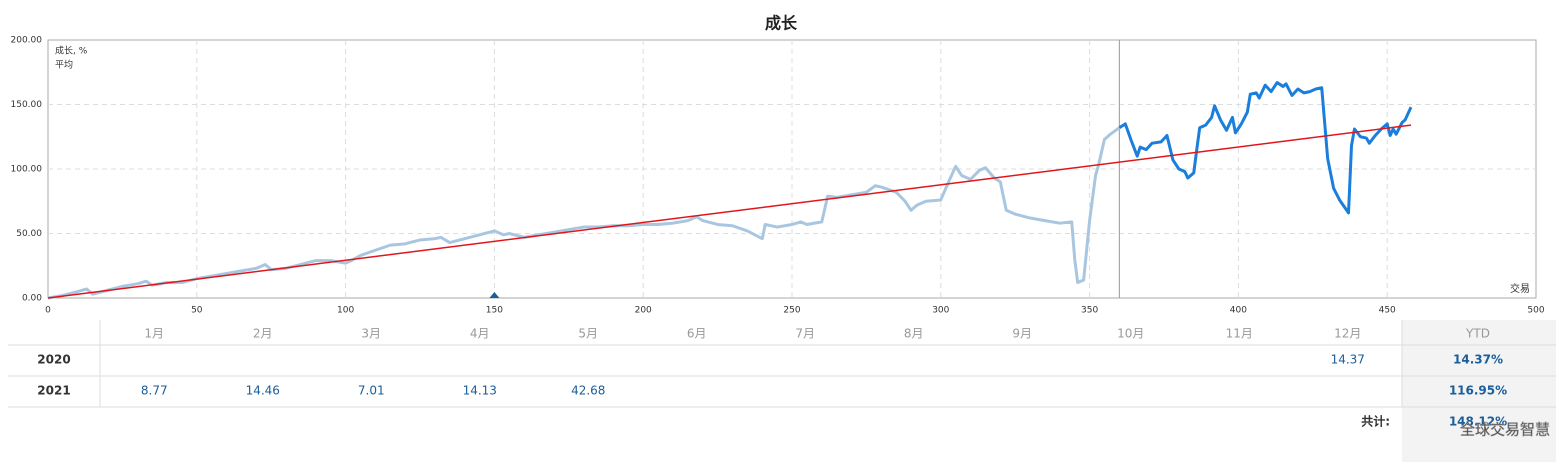  What do you see at coordinates (27, 41) in the screenshot?
I see `y-tick-label: 200.00` at bounding box center [27, 41].